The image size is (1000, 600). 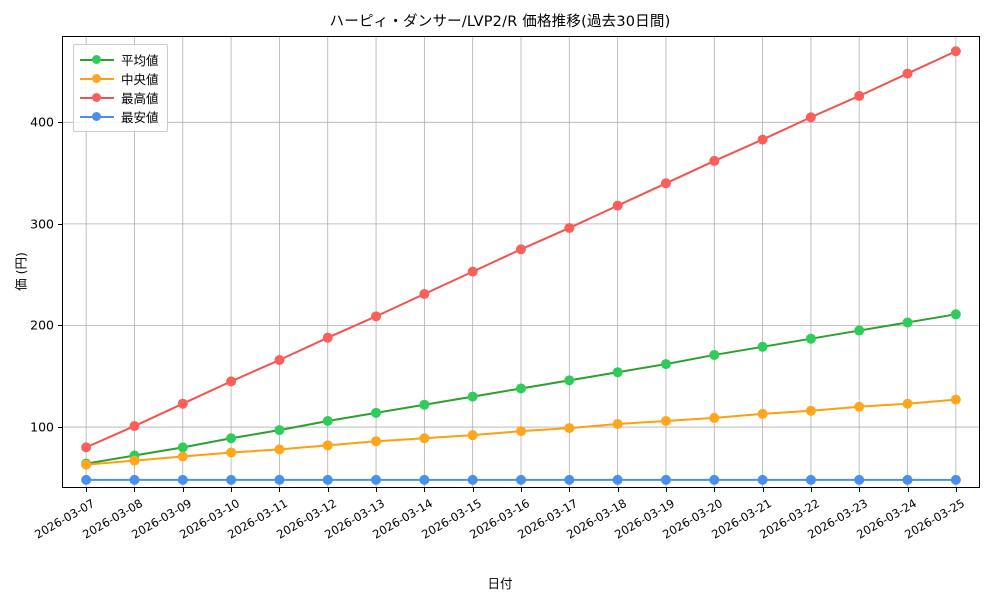 I want to click on legend-label: 最安値, so click(x=140, y=117).